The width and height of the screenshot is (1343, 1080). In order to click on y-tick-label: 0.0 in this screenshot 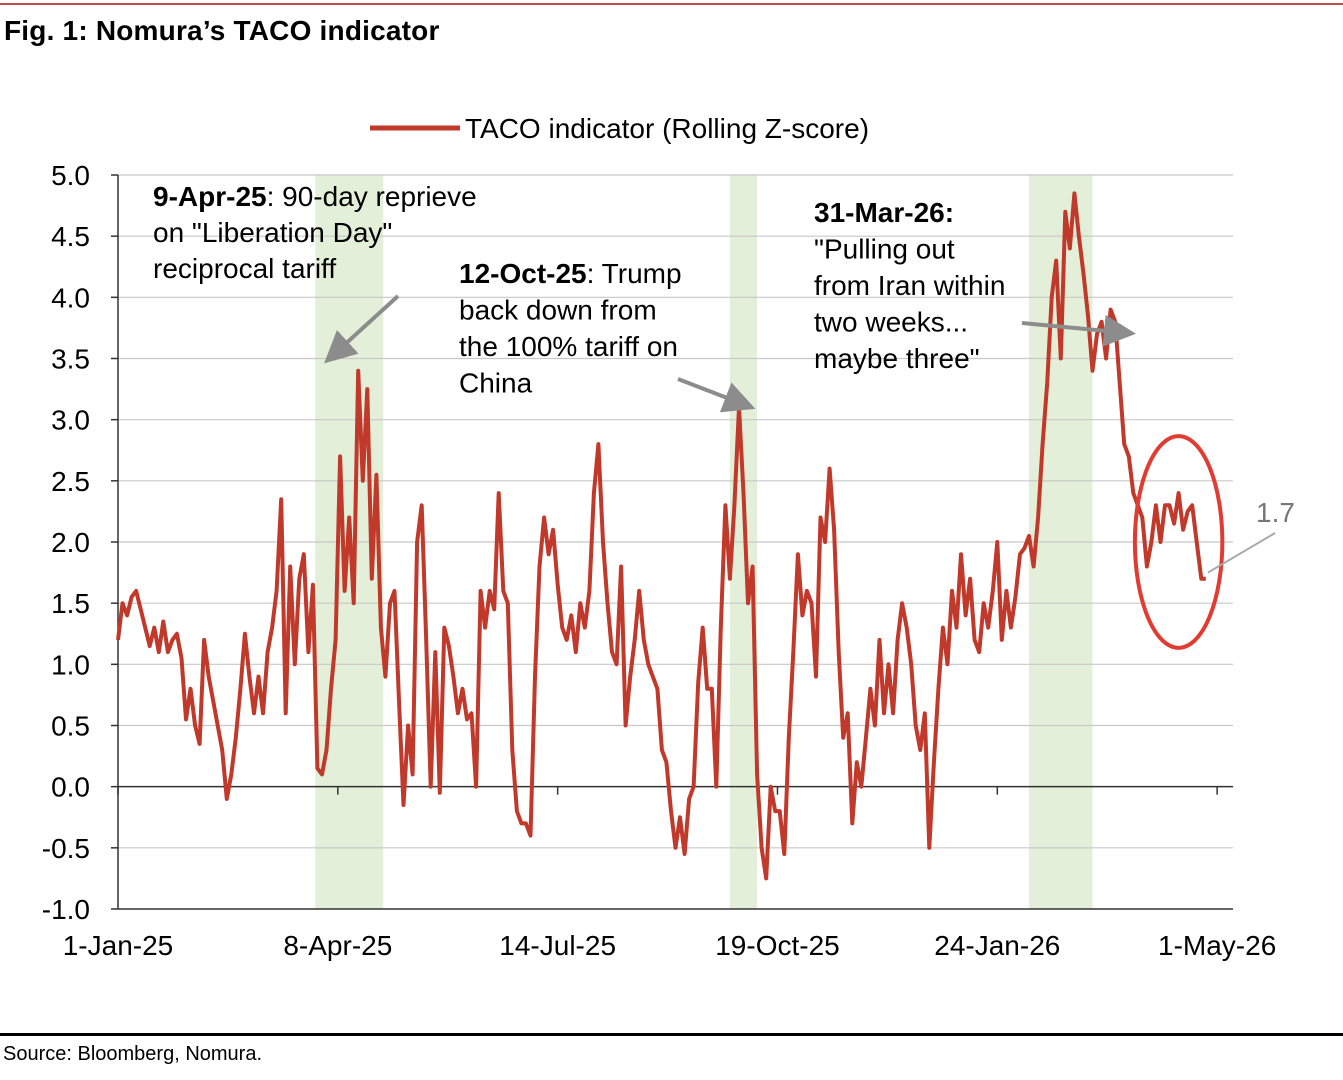, I will do `click(70, 787)`.